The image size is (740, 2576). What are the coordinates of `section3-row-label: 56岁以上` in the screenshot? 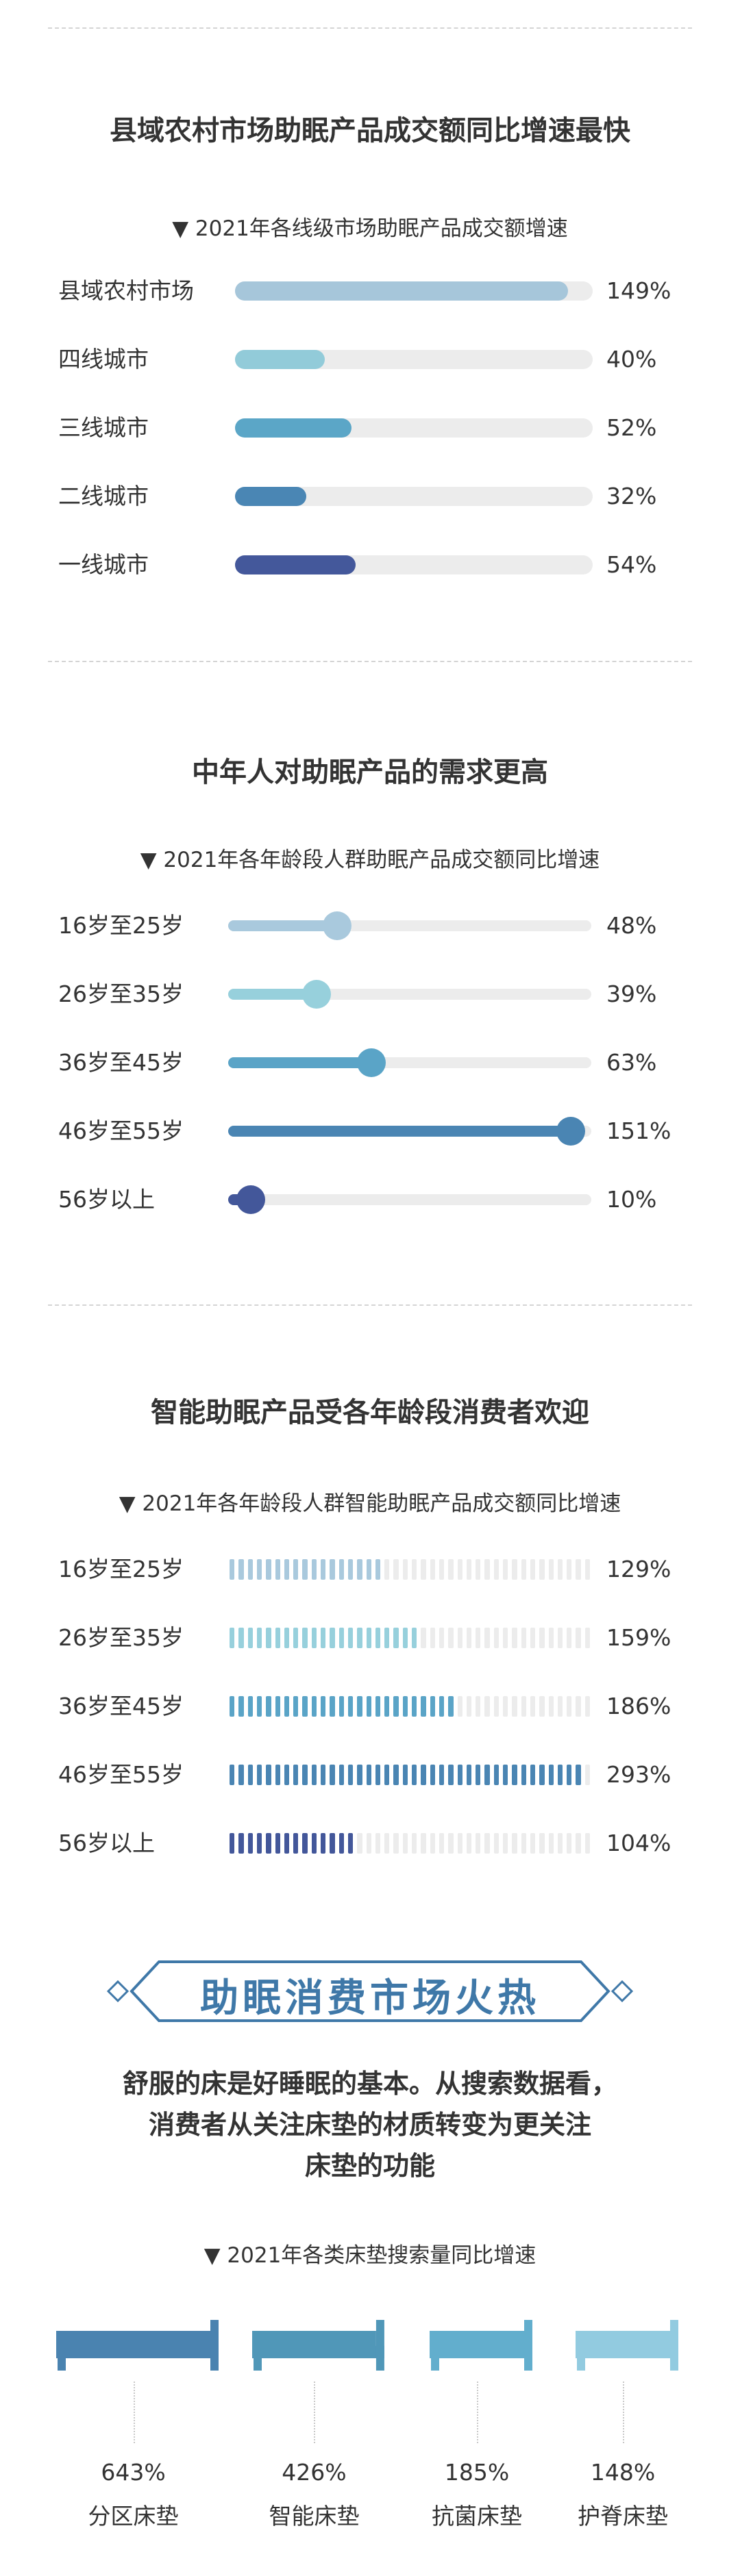 It's located at (106, 1843).